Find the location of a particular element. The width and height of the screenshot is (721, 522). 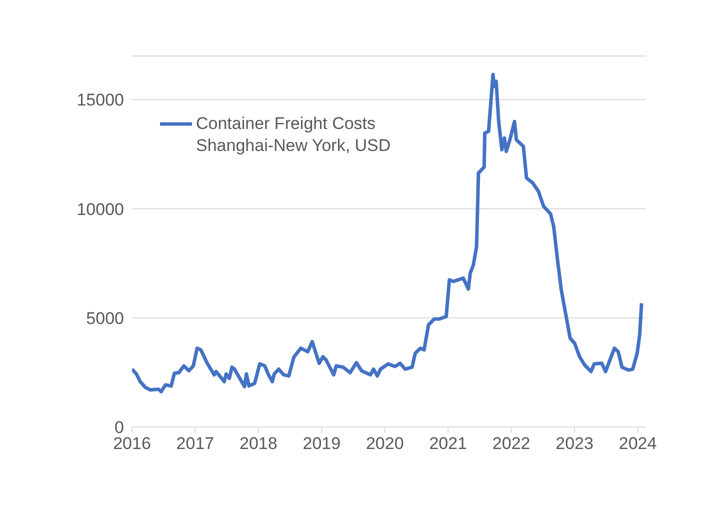

y-tick-label: 5000 is located at coordinates (105, 318).